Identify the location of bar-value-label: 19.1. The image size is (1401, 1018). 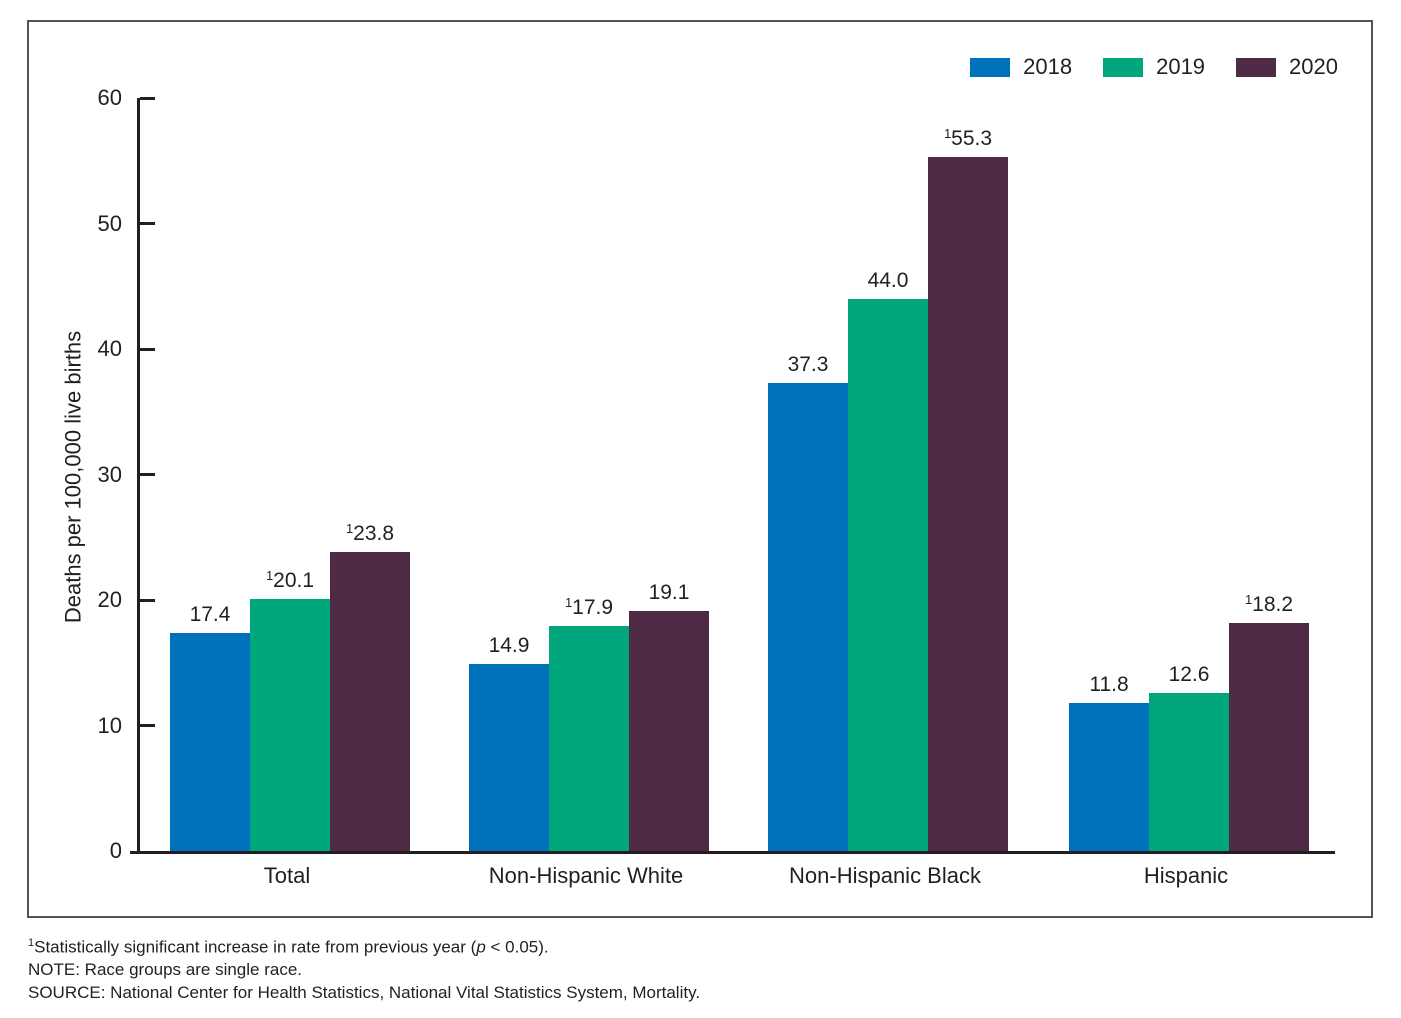
(669, 593).